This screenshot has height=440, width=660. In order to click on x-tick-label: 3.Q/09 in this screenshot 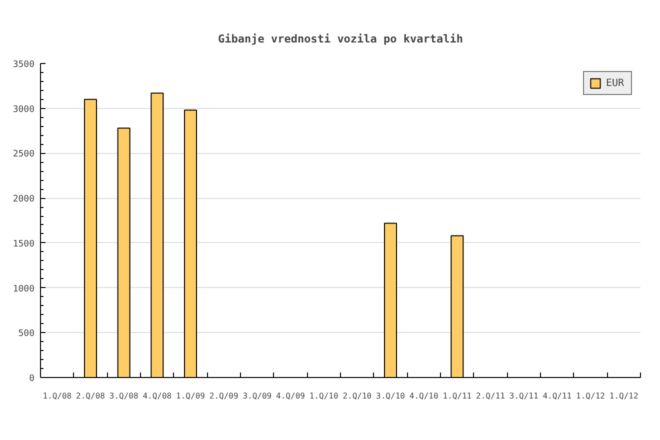, I will do `click(257, 396)`.